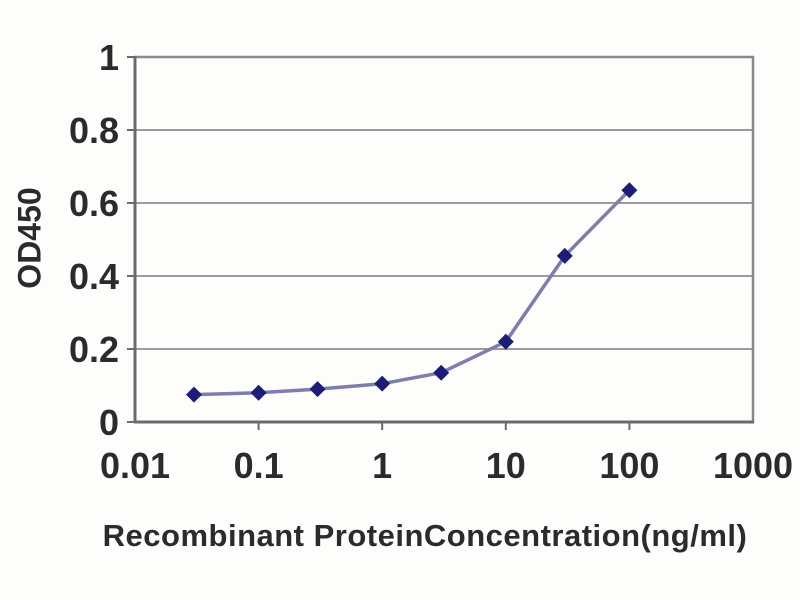 The image size is (800, 600). What do you see at coordinates (109, 57) in the screenshot?
I see `y-tick-label: 1` at bounding box center [109, 57].